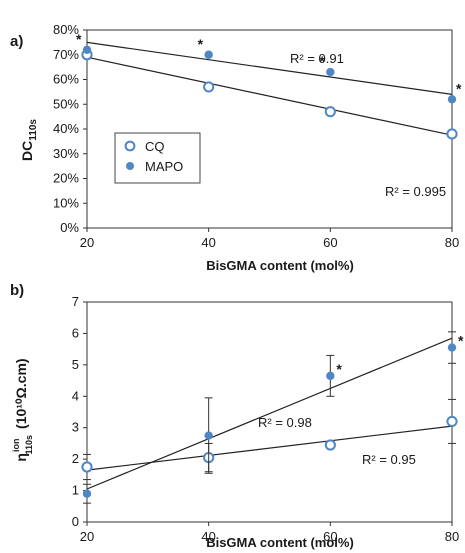  I want to click on legend-marker-cq, so click(130, 146).